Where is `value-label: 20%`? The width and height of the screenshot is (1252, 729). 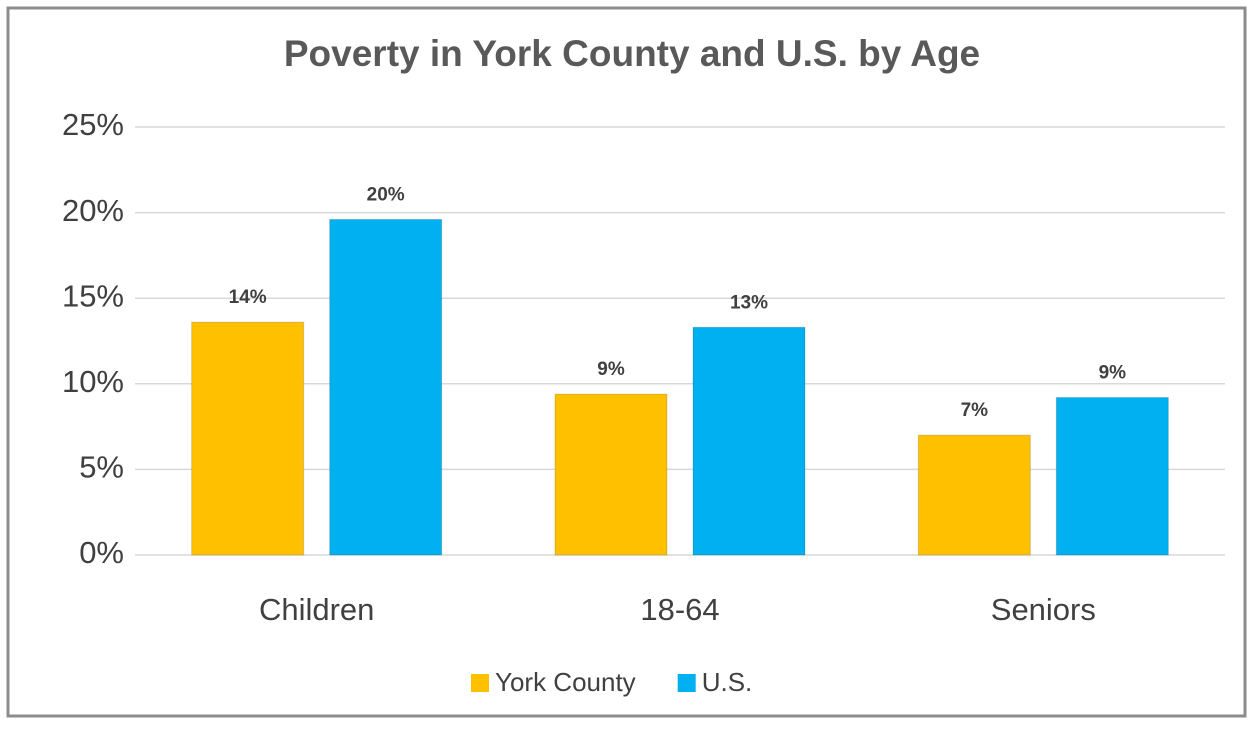
value-label: 20% is located at coordinates (386, 194).